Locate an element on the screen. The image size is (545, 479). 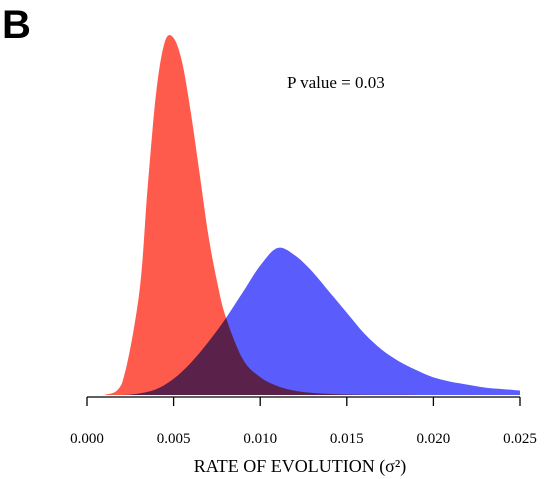
x-axis-ticks: 0.000 0.005 0.010 0.015 0.020 0.025 is located at coordinates (303, 422).